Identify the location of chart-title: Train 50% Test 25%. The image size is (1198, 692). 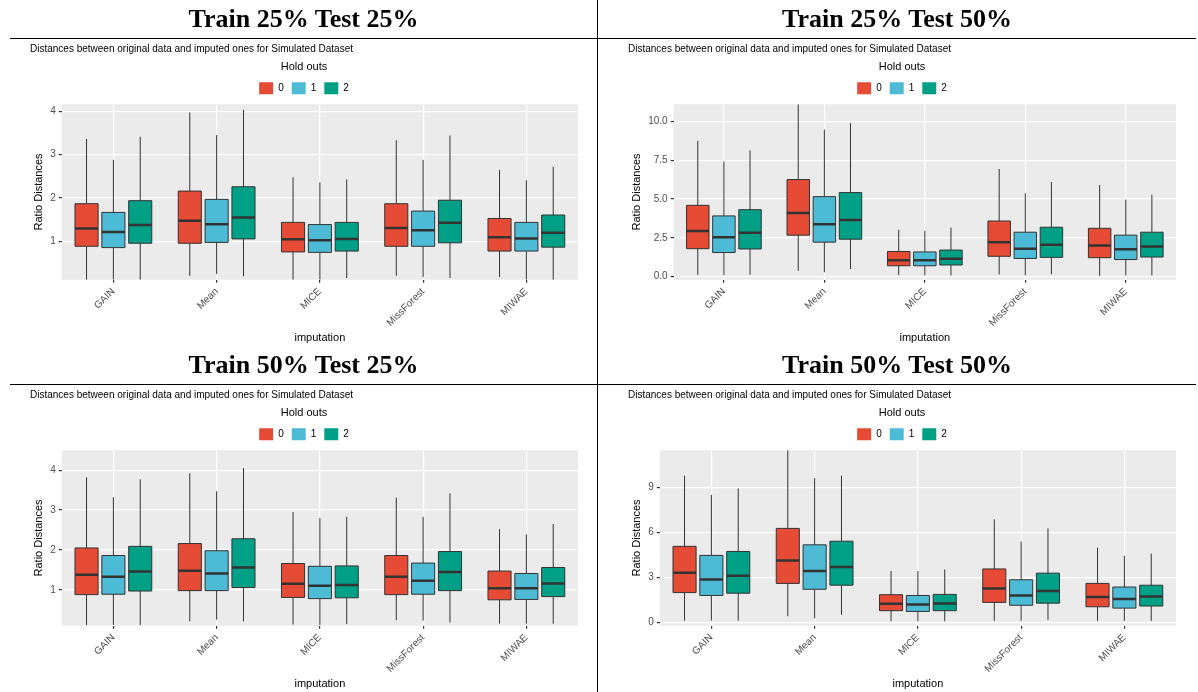
(303, 366).